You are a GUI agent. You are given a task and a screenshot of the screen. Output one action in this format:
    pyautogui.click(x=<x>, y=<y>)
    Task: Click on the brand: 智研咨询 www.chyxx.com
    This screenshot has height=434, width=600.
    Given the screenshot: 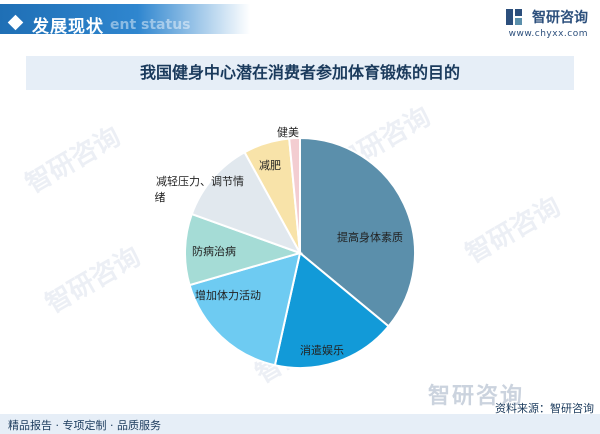 What is the action you would take?
    pyautogui.click(x=546, y=22)
    